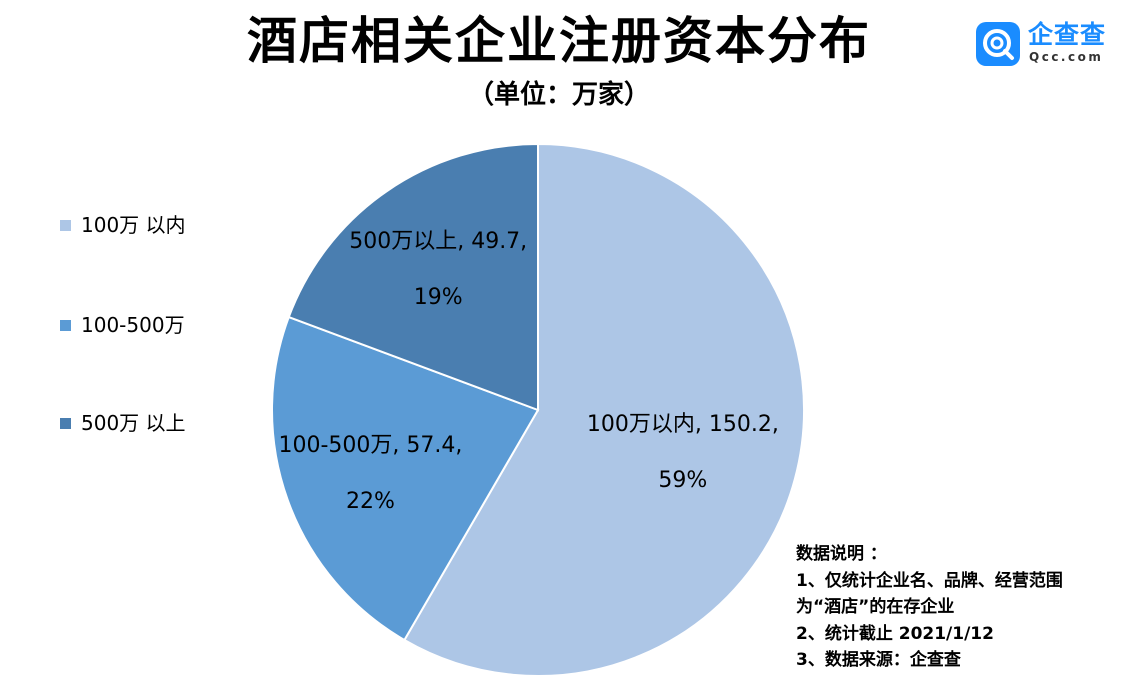 The height and width of the screenshot is (700, 1128). Describe the element at coordinates (841, 554) in the screenshot. I see `note-heading: 数据说明 ：` at that location.